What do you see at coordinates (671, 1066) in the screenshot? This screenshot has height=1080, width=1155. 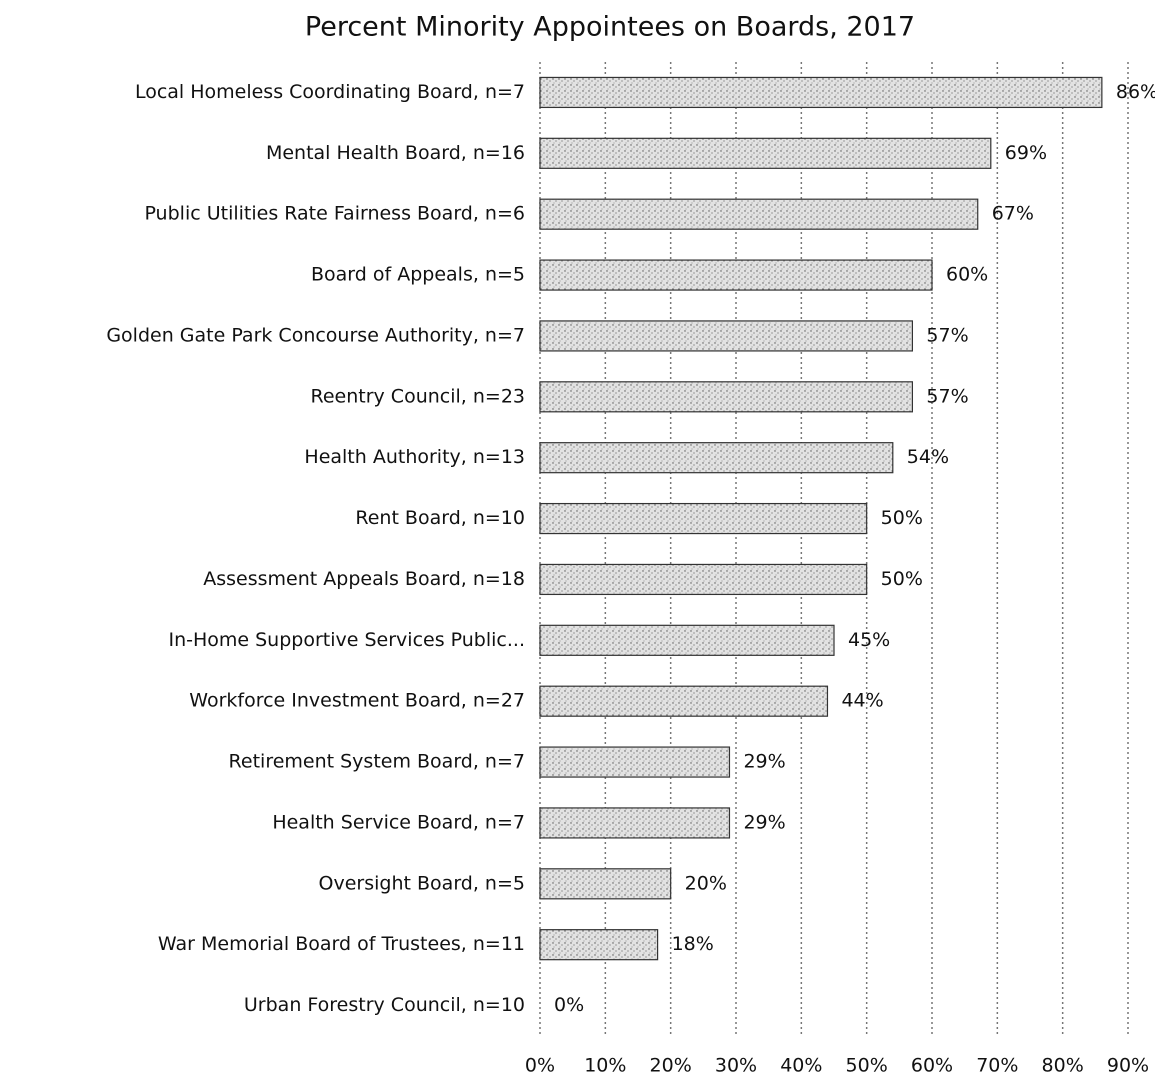 I see `x-tick-label: 20%` at bounding box center [671, 1066].